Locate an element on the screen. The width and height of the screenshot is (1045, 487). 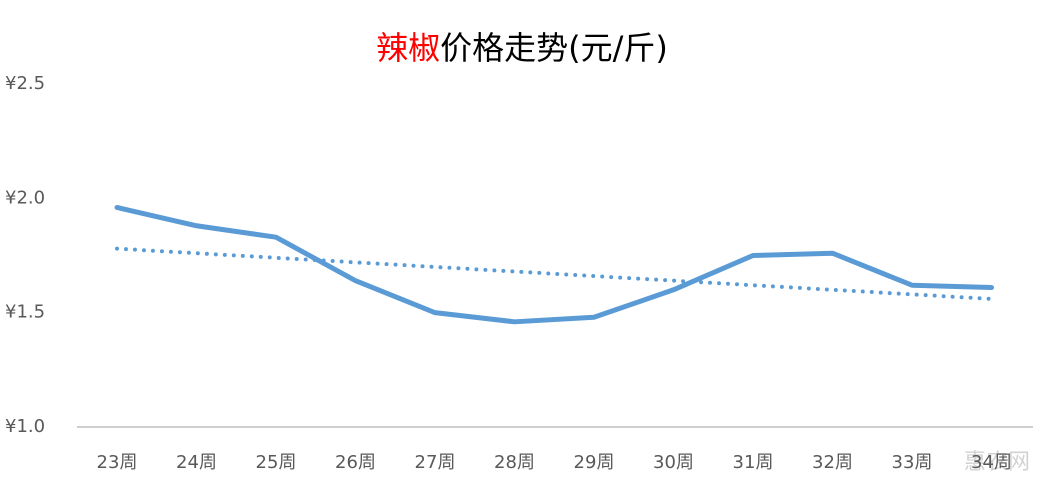
x-tick-label: 27周 is located at coordinates (435, 462).